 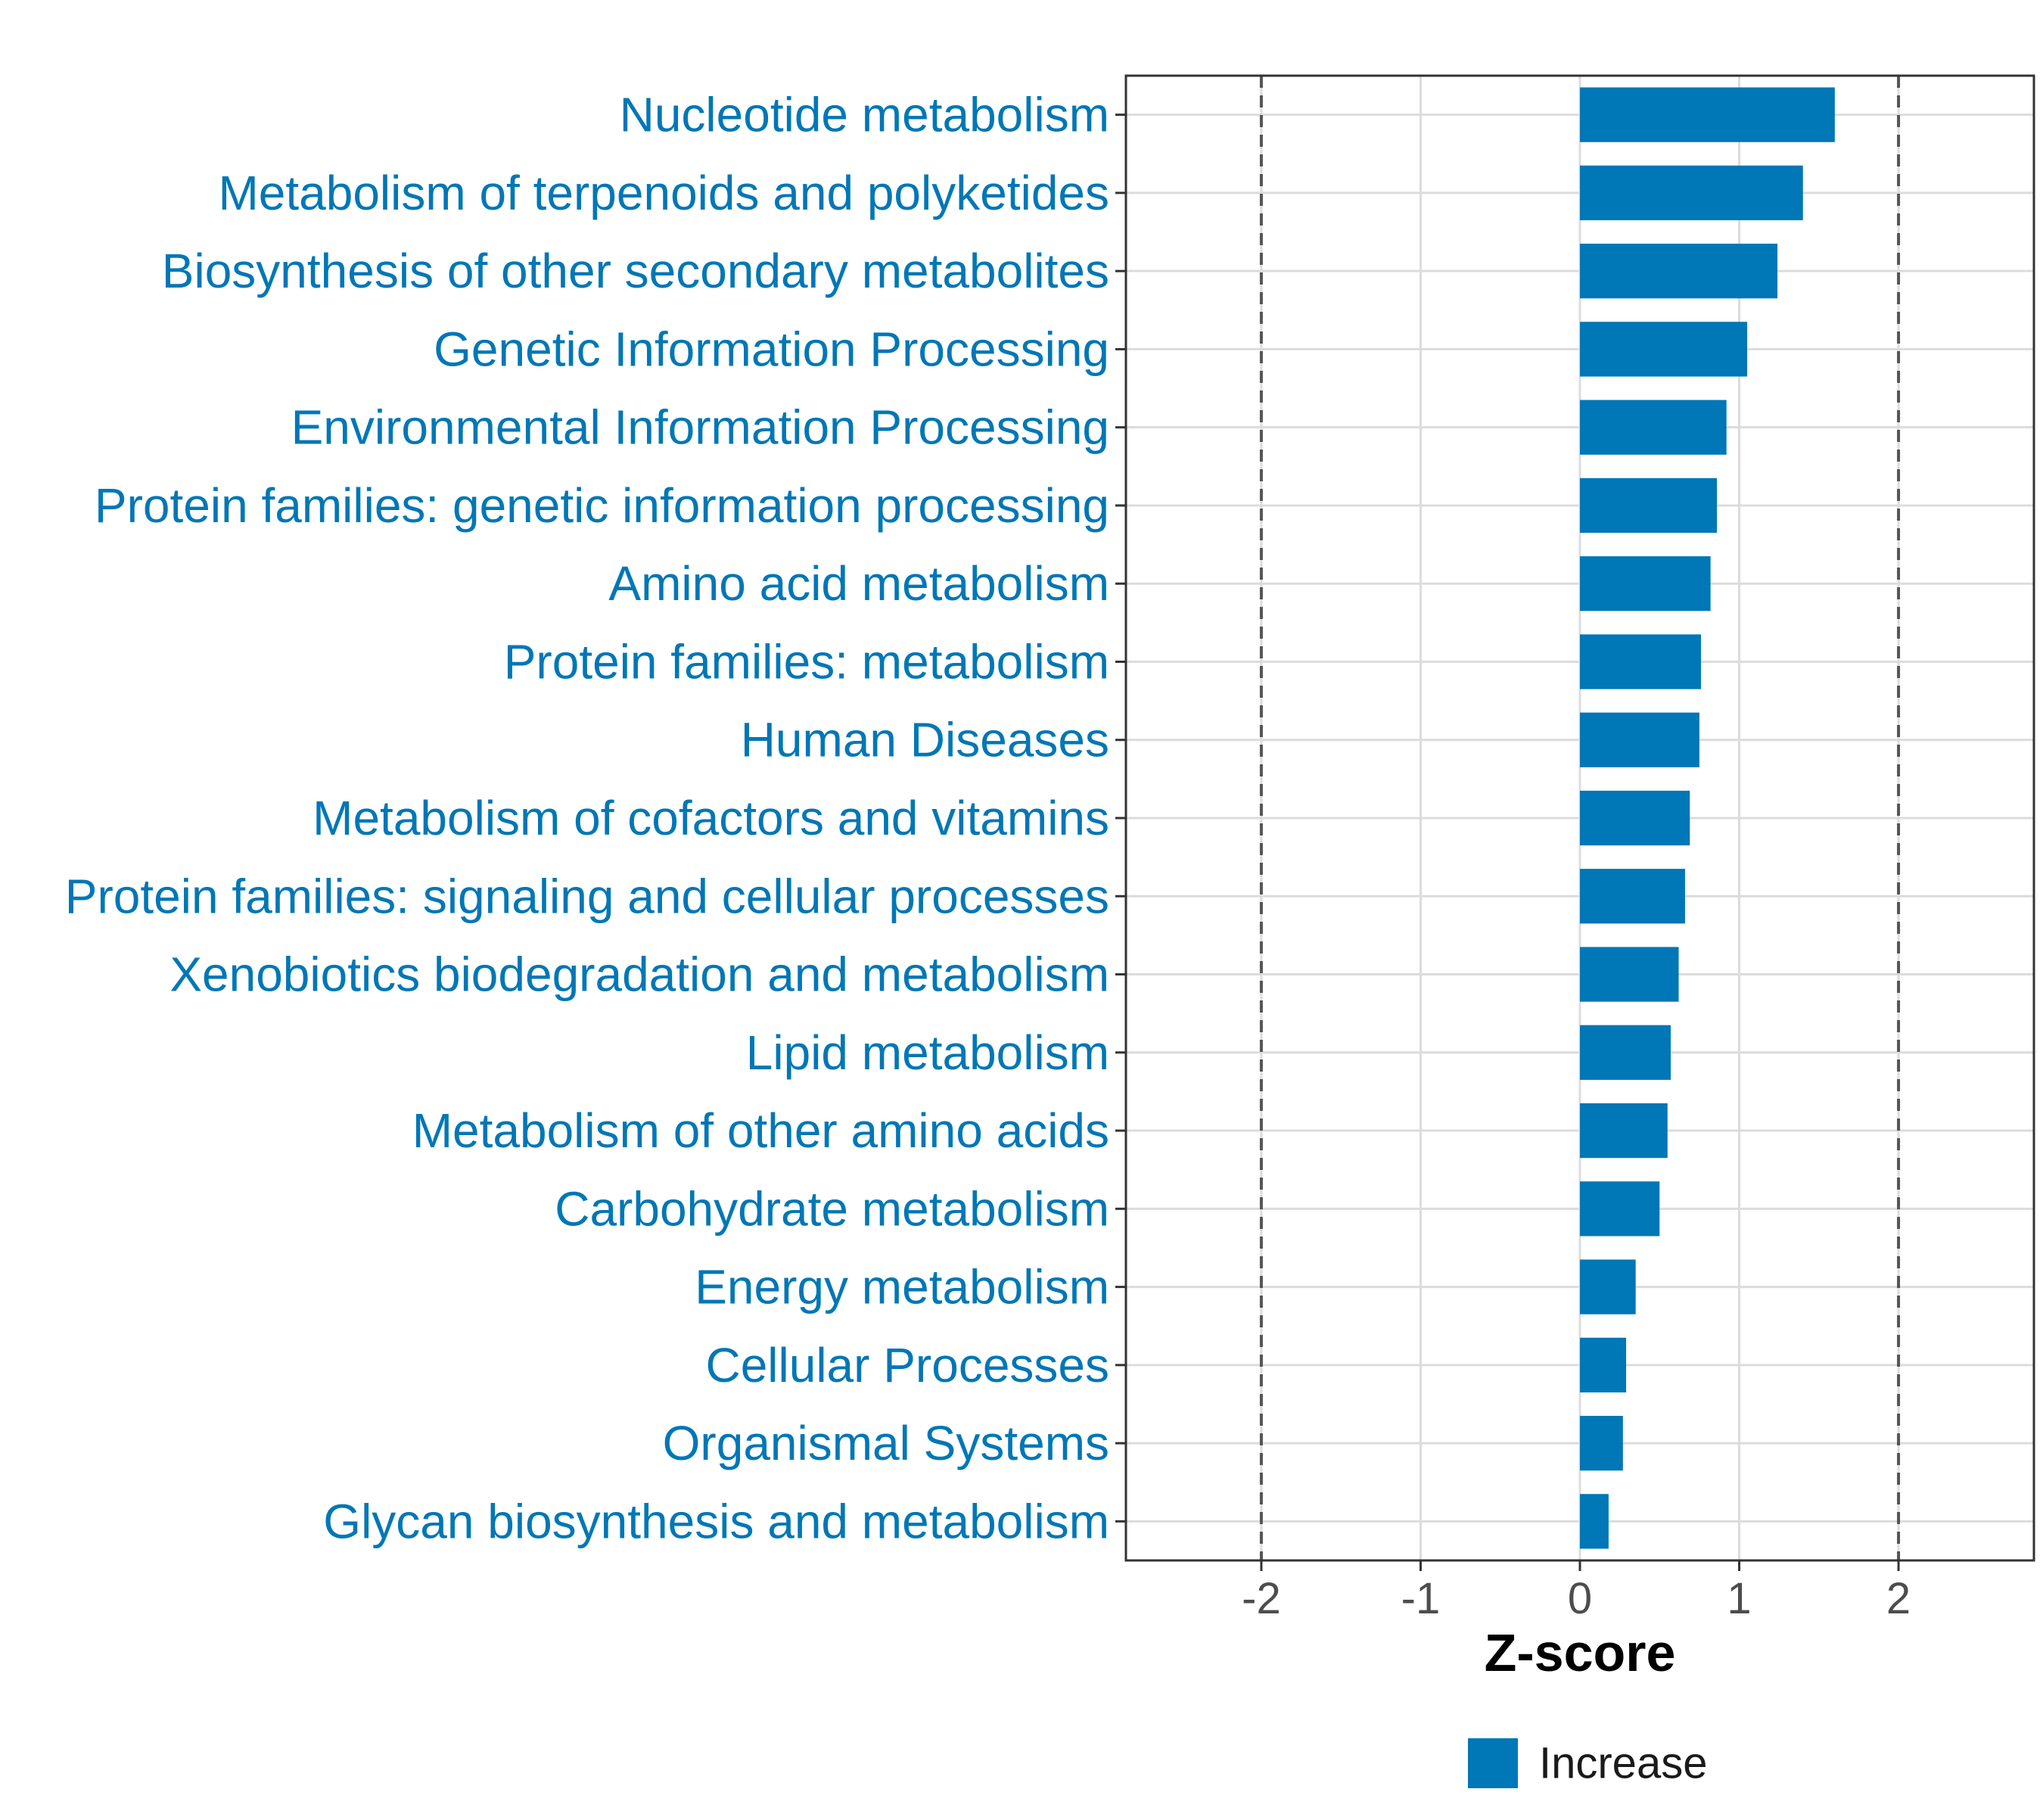 I want to click on category-label: Protein families: metabolism, so click(x=806, y=661).